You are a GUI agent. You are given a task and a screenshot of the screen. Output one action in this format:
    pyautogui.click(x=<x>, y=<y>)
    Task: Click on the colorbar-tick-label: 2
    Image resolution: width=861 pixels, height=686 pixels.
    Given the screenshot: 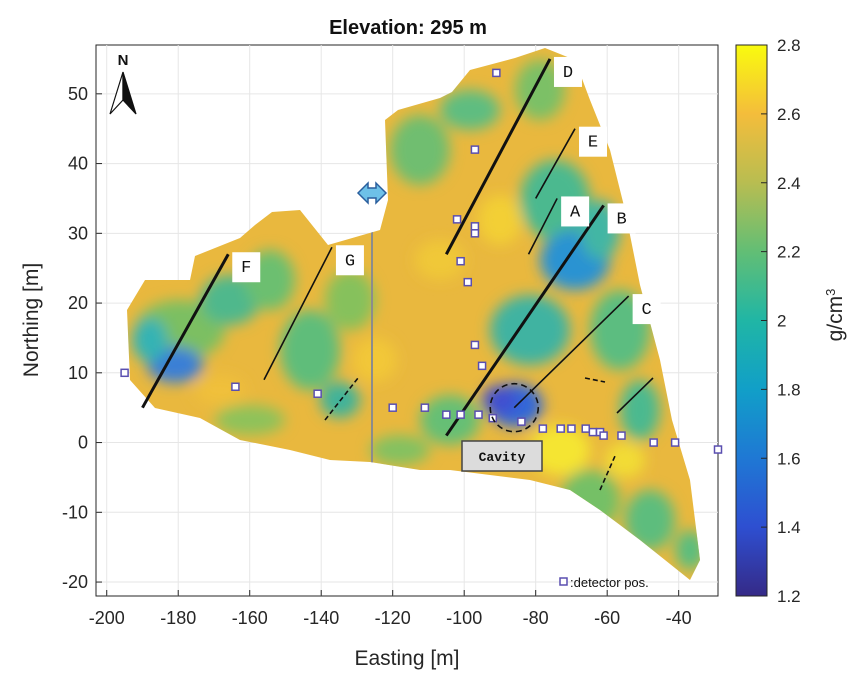 What is the action you would take?
    pyautogui.click(x=781, y=321)
    